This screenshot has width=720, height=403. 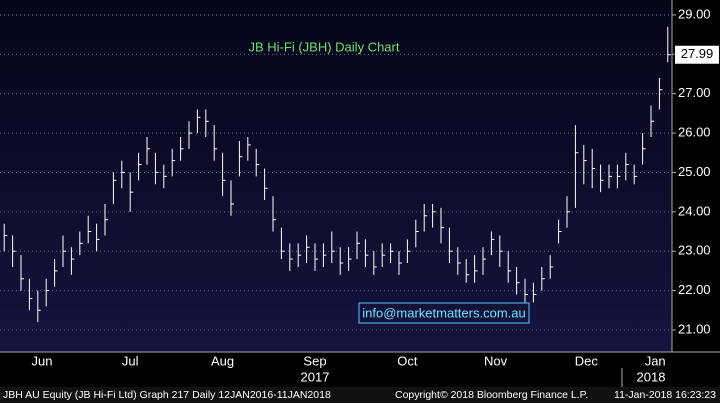 I want to click on chart-title: JB Hi-Fi (JBH) Daily Chart, so click(x=324, y=46).